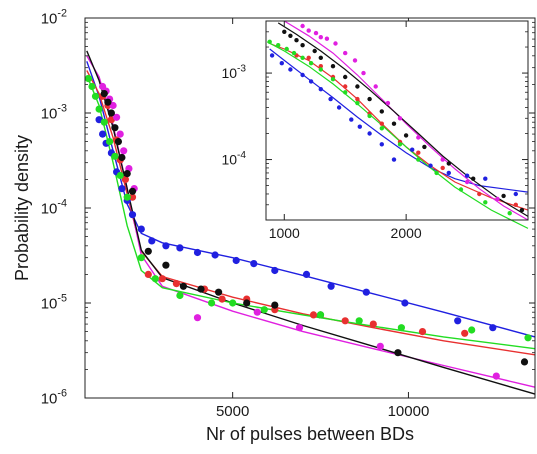 Image resolution: width=537 pixels, height=454 pixels. What do you see at coordinates (406, 233) in the screenshot?
I see `inset-x-tick-label: 2000` at bounding box center [406, 233].